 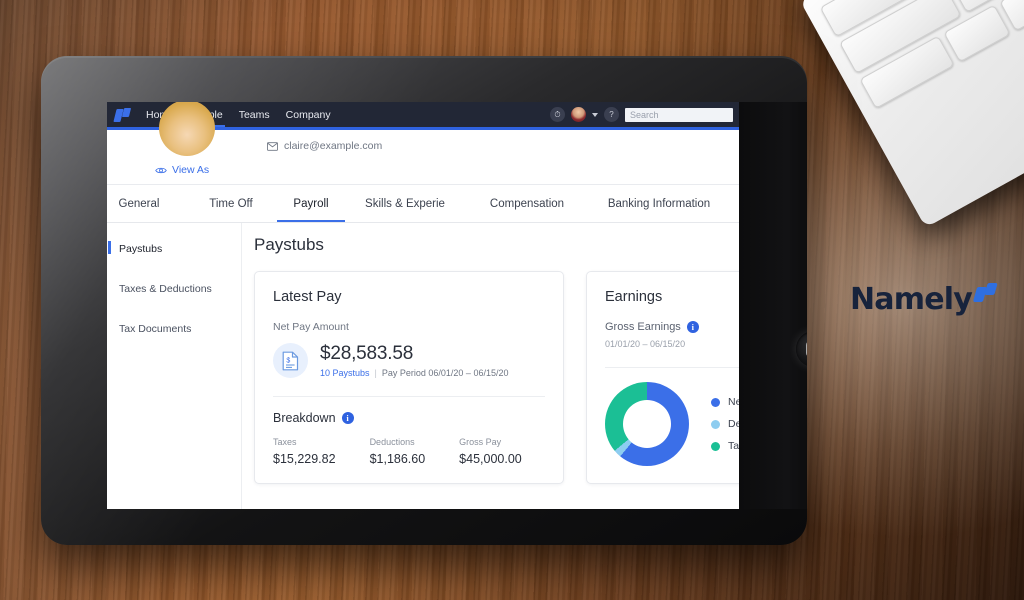 I want to click on search-input: Search, so click(x=679, y=114).